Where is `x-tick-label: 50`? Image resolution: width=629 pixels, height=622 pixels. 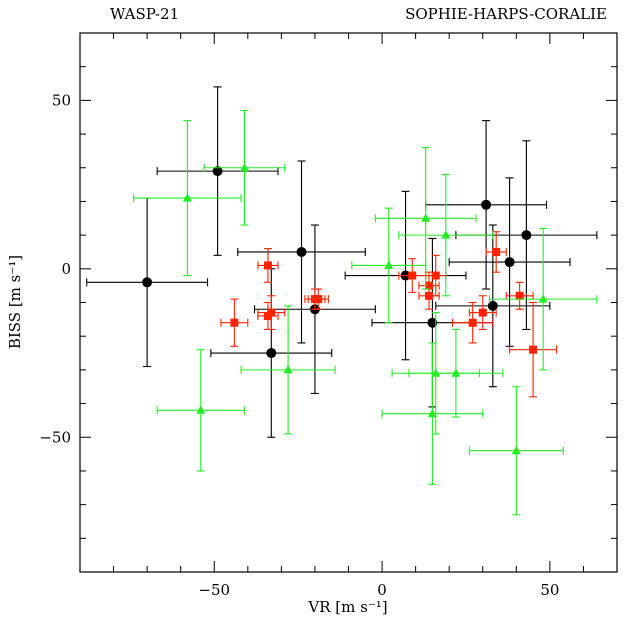
x-tick-label: 50 is located at coordinates (549, 590).